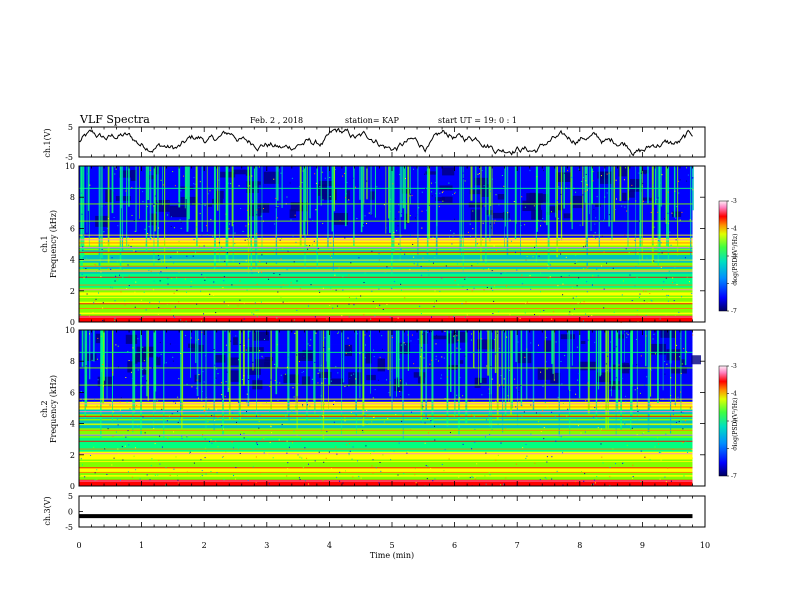  I want to click on ch2-spectrogram-ytick-label: 4, so click(72, 424).